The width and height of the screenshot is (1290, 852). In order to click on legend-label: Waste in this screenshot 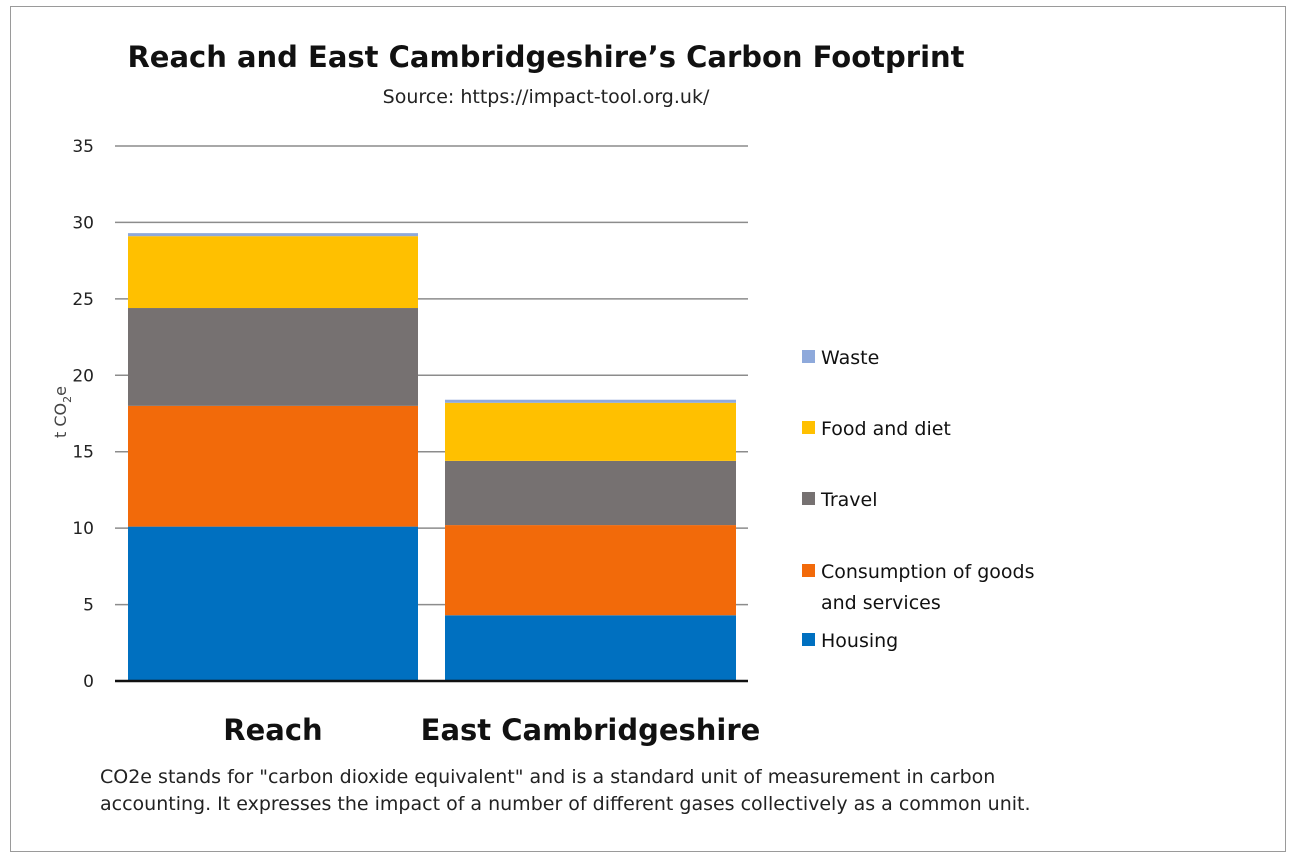, I will do `click(850, 358)`.